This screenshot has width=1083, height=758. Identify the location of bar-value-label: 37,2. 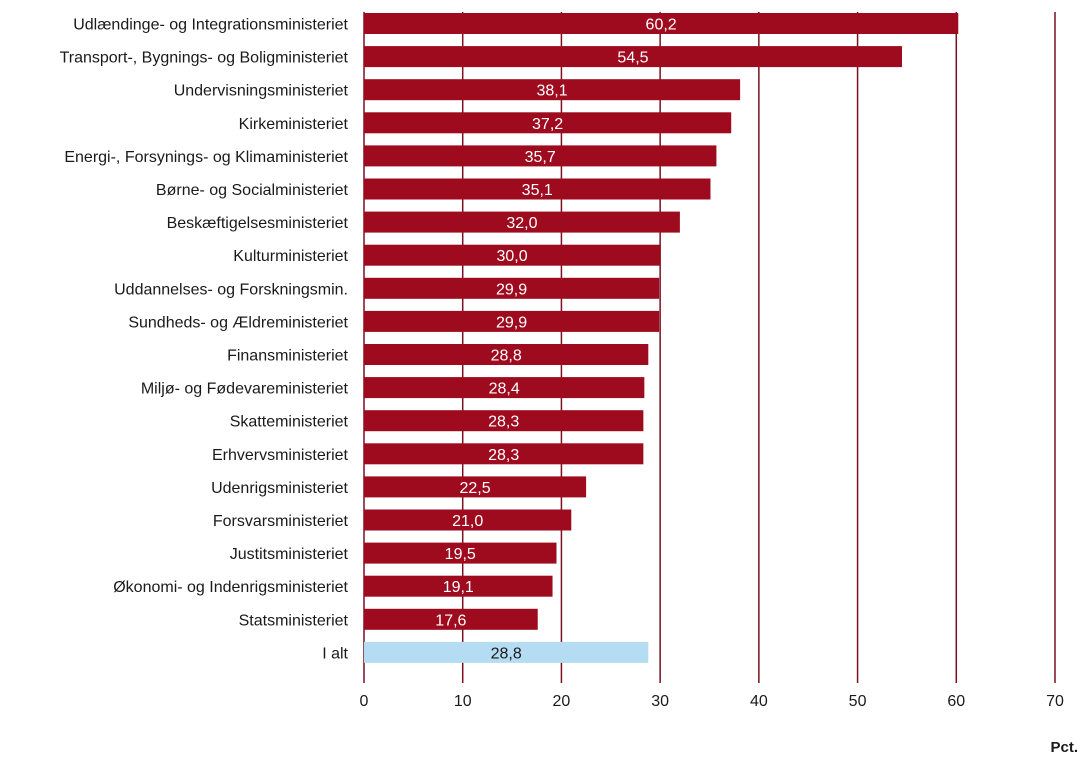
(547, 124).